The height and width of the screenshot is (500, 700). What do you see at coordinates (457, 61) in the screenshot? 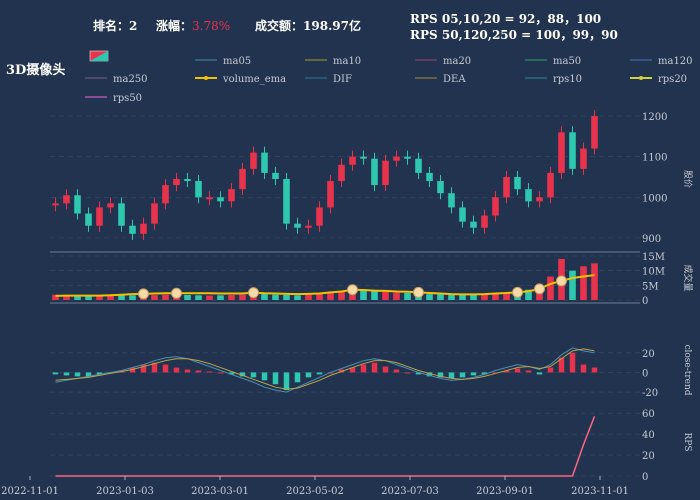
I see `legend-label-ma20: ma20` at bounding box center [457, 61].